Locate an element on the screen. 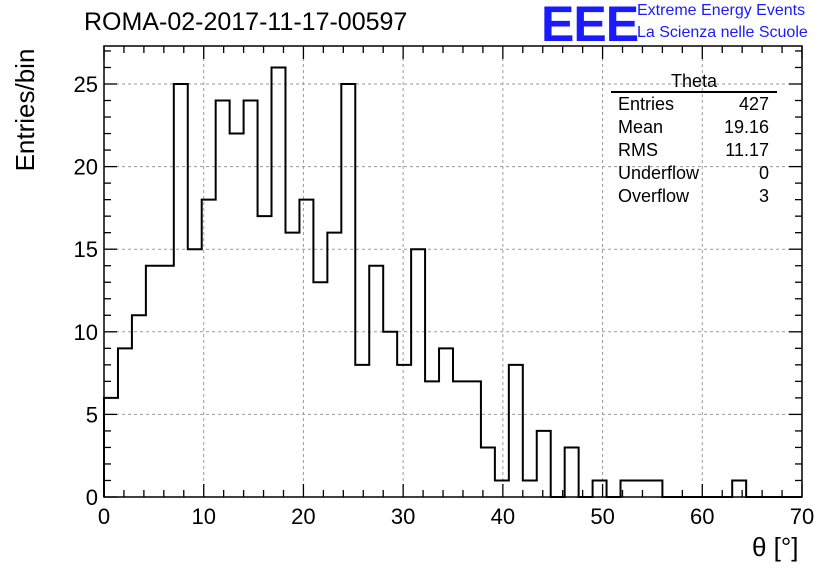 The width and height of the screenshot is (836, 572). stats-label: Mean is located at coordinates (641, 127).